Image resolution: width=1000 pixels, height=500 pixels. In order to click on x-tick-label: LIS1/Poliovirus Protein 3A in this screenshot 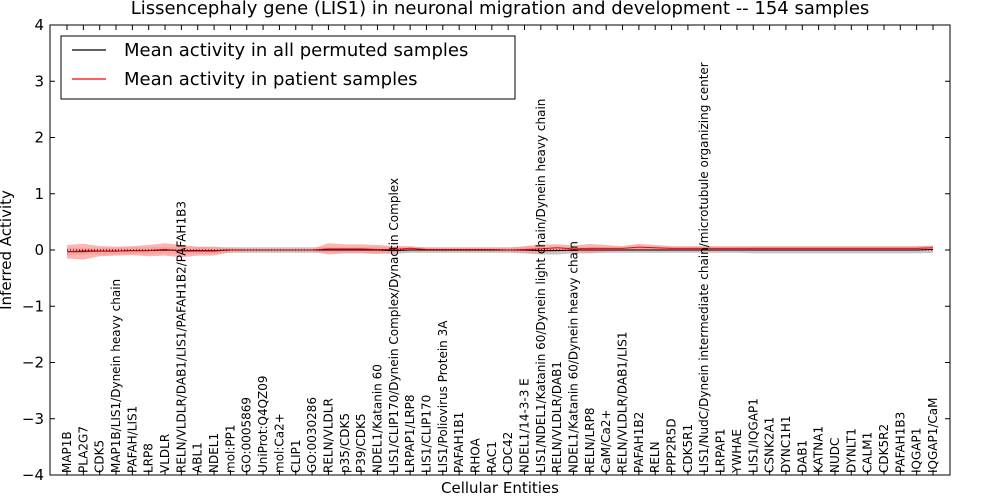, I will do `click(443, 396)`.